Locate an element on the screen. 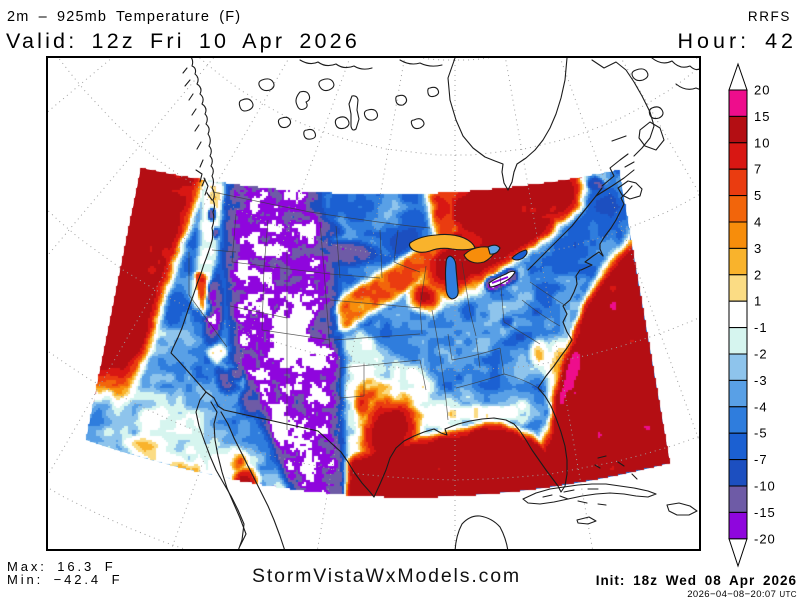 Image resolution: width=800 pixels, height=600 pixels. svg-text: -5 is located at coordinates (761, 433).